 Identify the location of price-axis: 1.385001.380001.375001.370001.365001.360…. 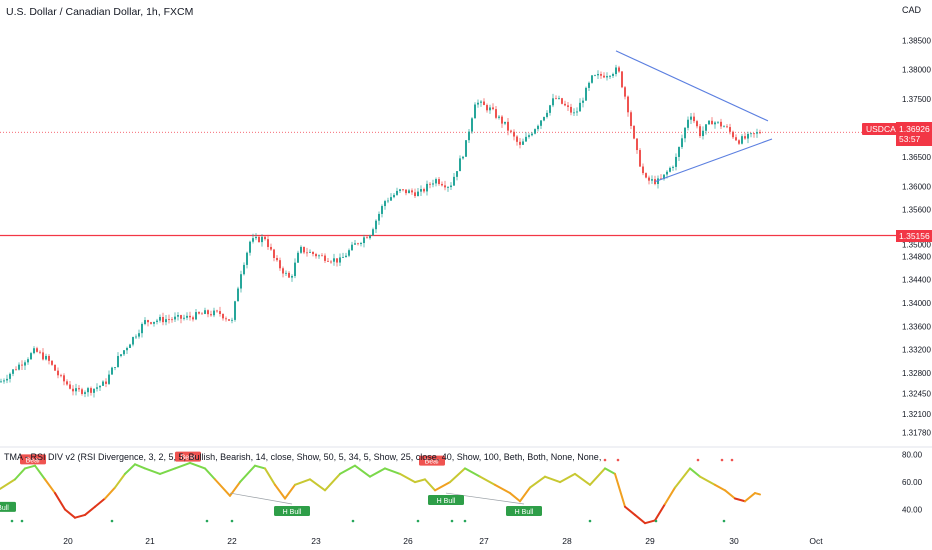
(916, 236).